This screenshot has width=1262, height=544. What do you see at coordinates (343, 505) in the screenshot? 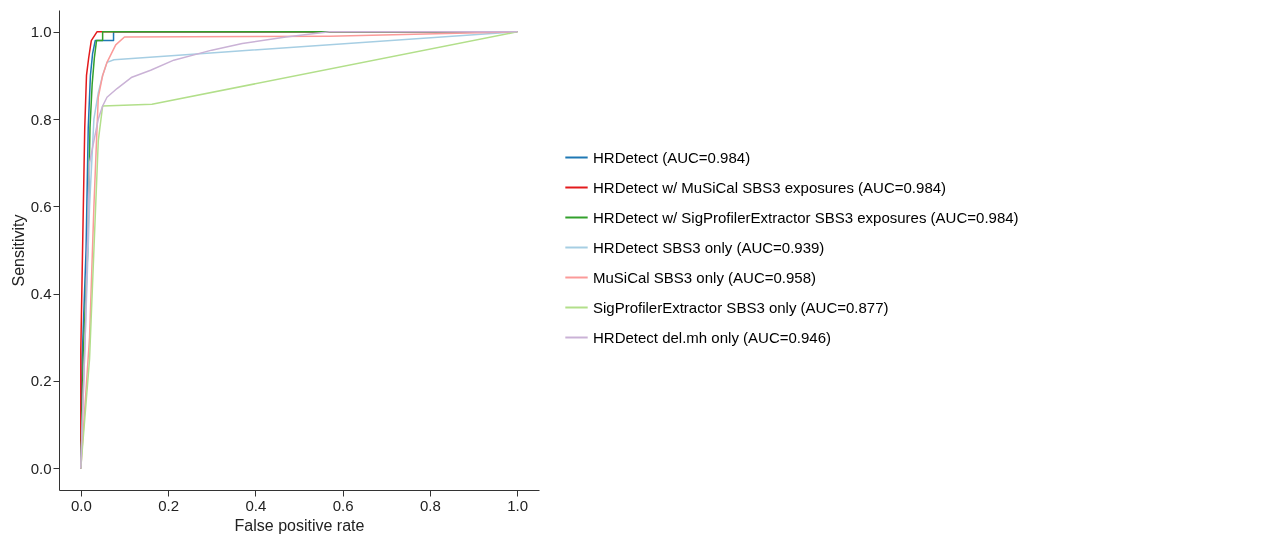
I see `x-tick-label: 0.6` at bounding box center [343, 505].